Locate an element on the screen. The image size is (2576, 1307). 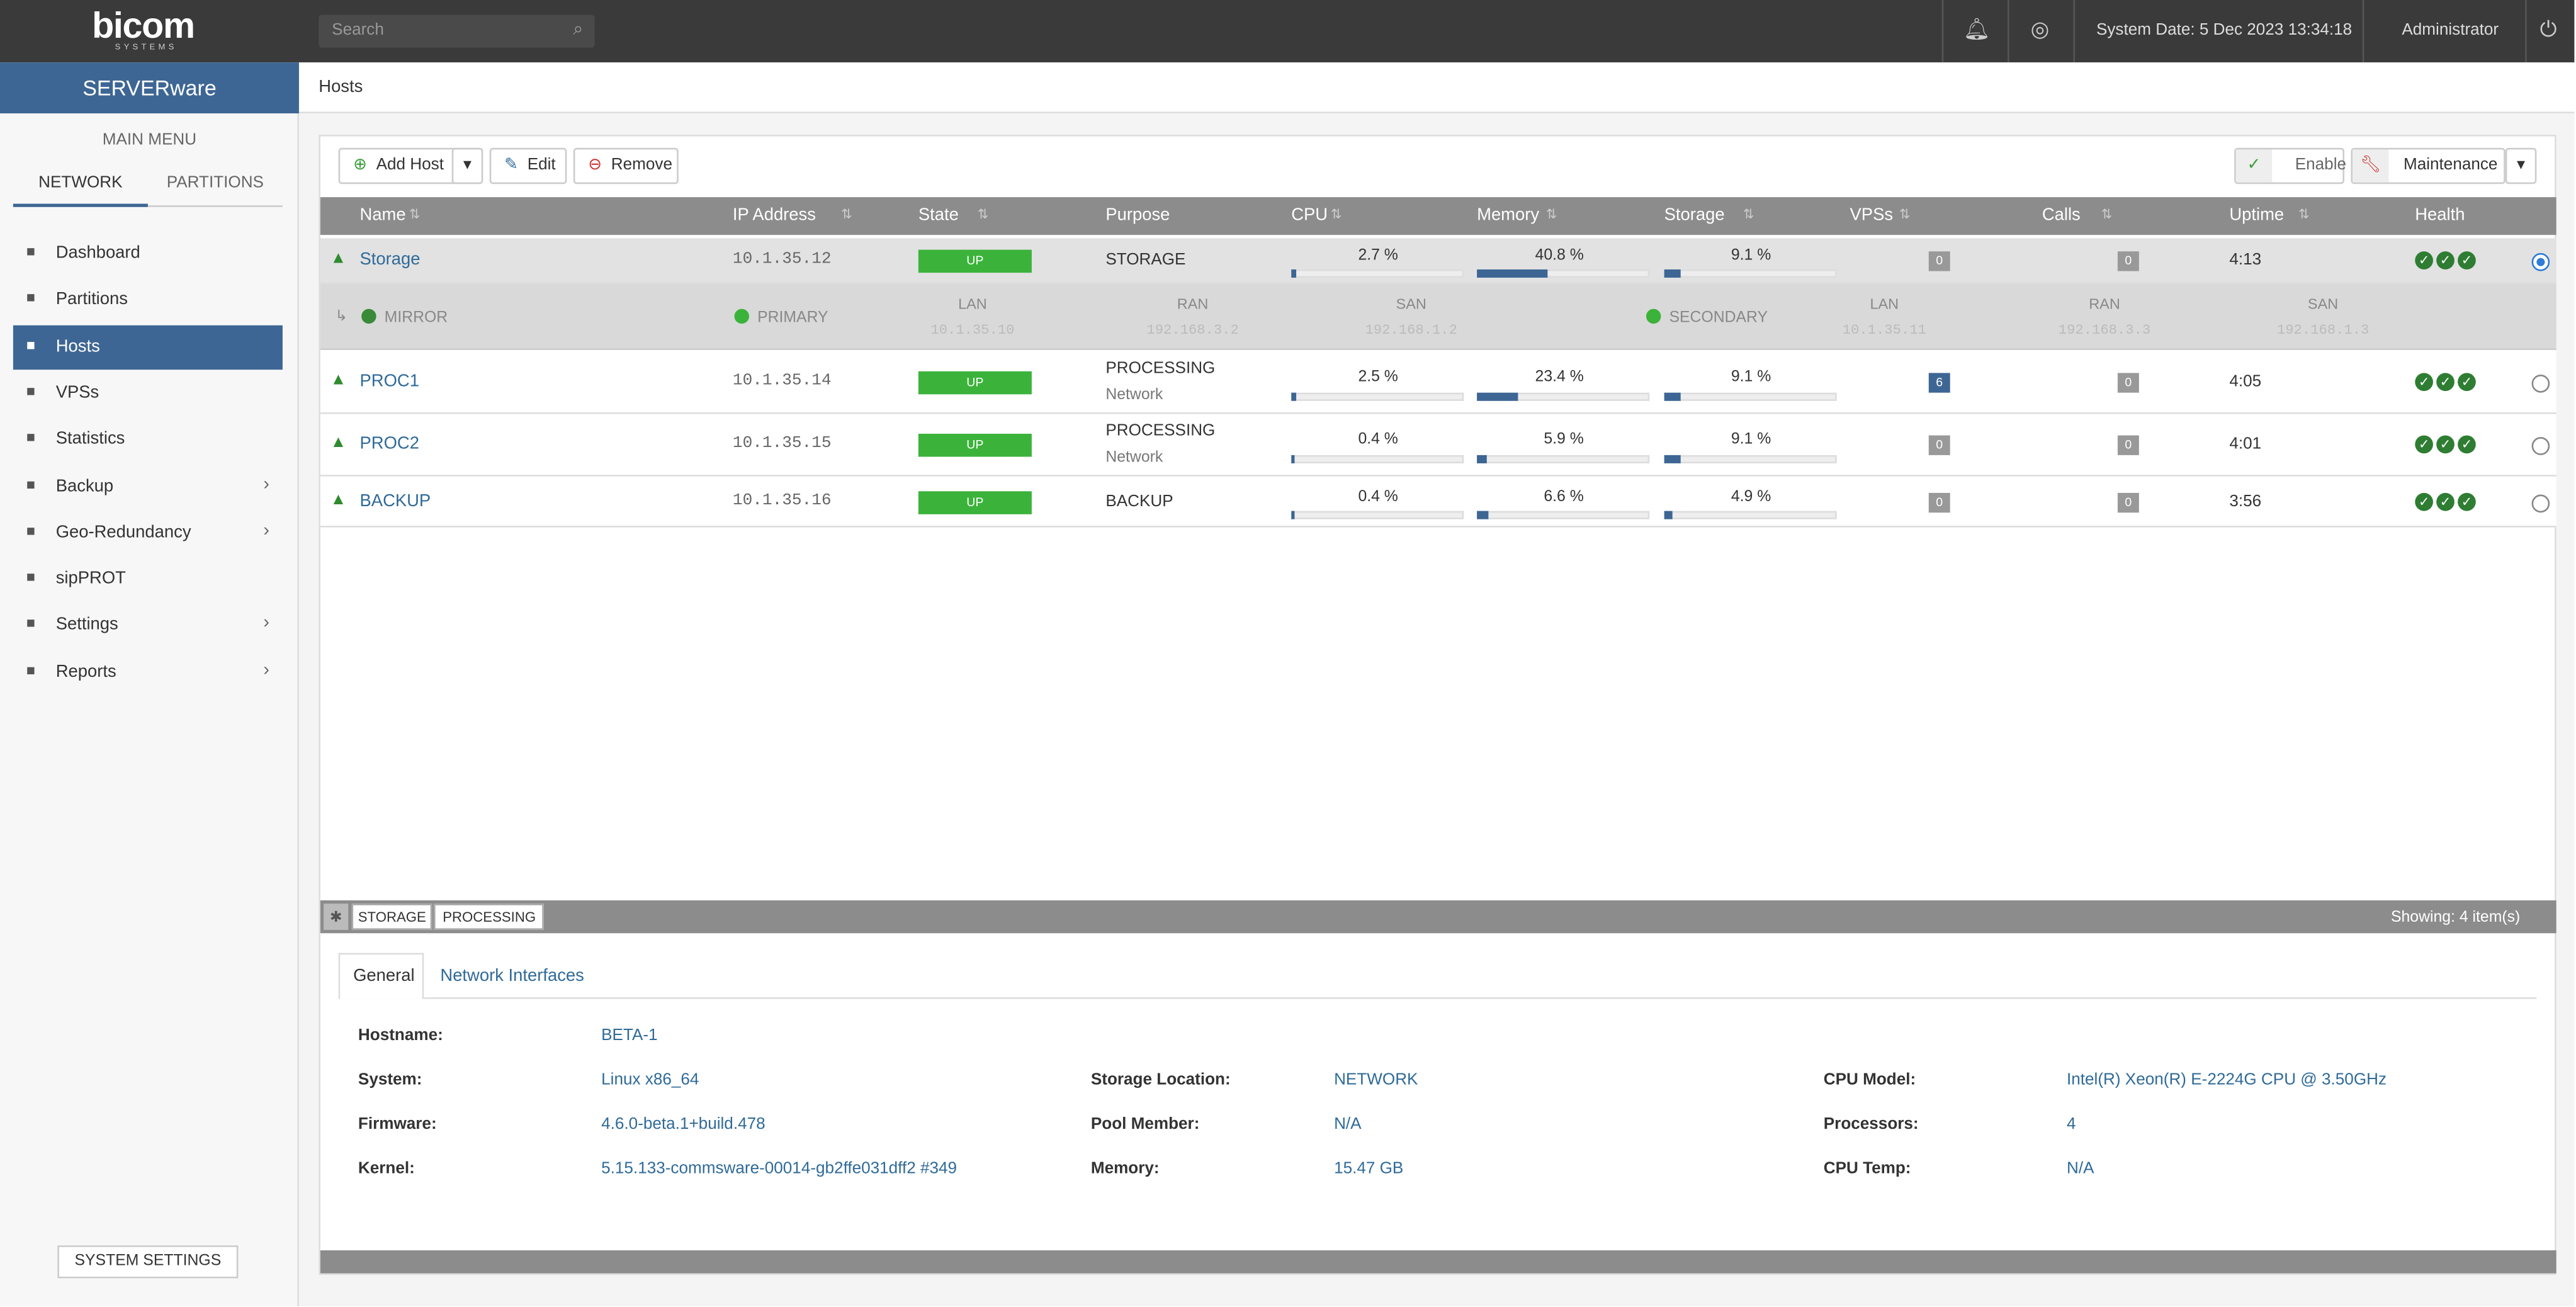
column-header: Calls is located at coordinates (2061, 215).